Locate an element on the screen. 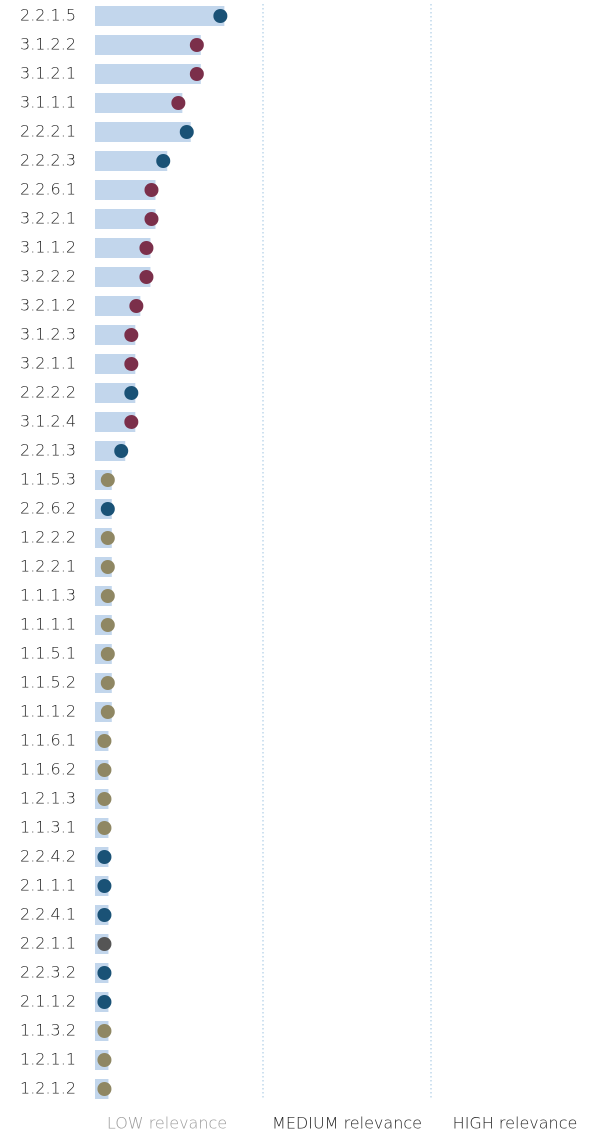 Image resolution: width=600 pixels, height=1136 pixels. category-label: 1.2.1.1 is located at coordinates (48, 1059).